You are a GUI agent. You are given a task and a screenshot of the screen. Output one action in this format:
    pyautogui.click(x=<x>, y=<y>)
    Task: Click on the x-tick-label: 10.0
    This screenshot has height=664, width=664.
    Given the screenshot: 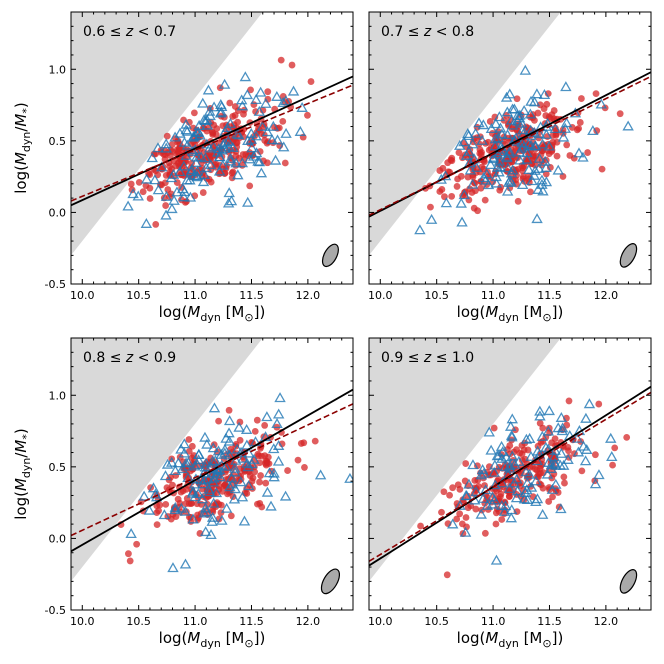 What is the action you would take?
    pyautogui.click(x=82, y=621)
    